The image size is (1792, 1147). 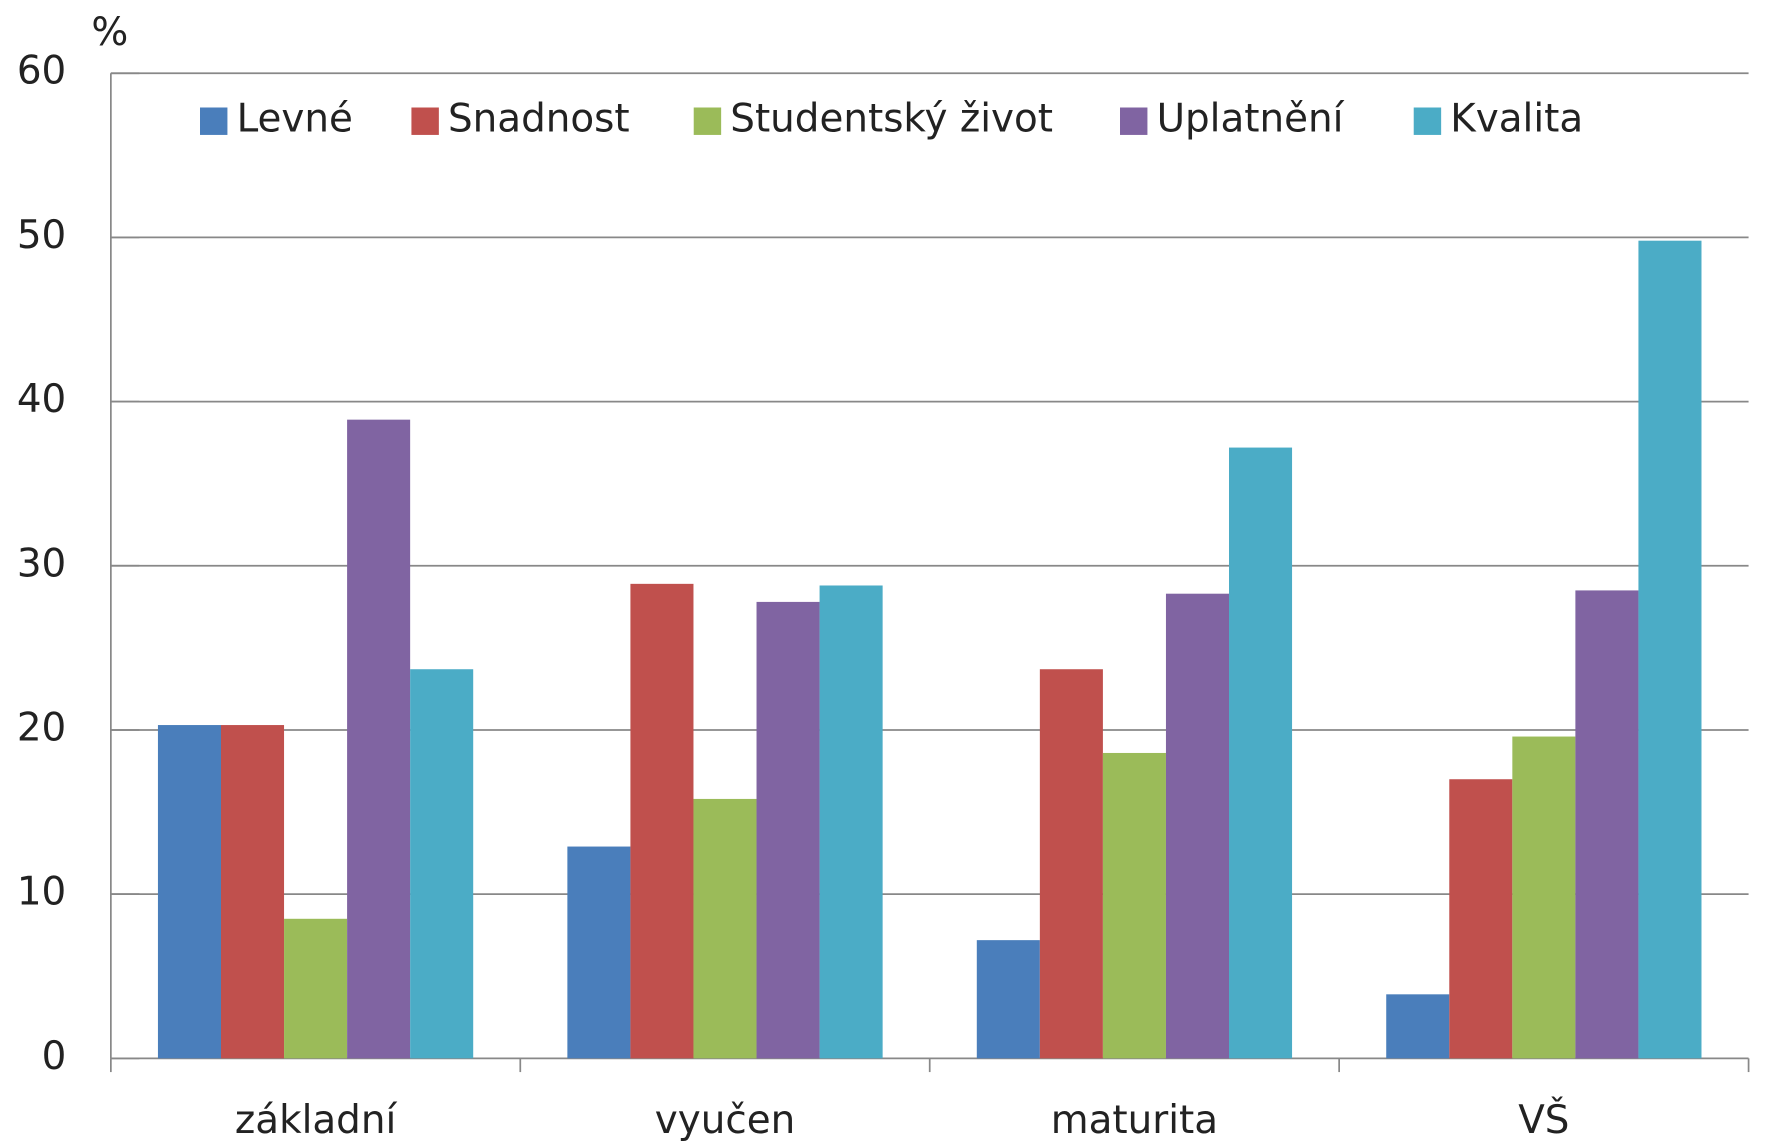 What do you see at coordinates (1134, 1120) in the screenshot?
I see `x-tick-label: maturita` at bounding box center [1134, 1120].